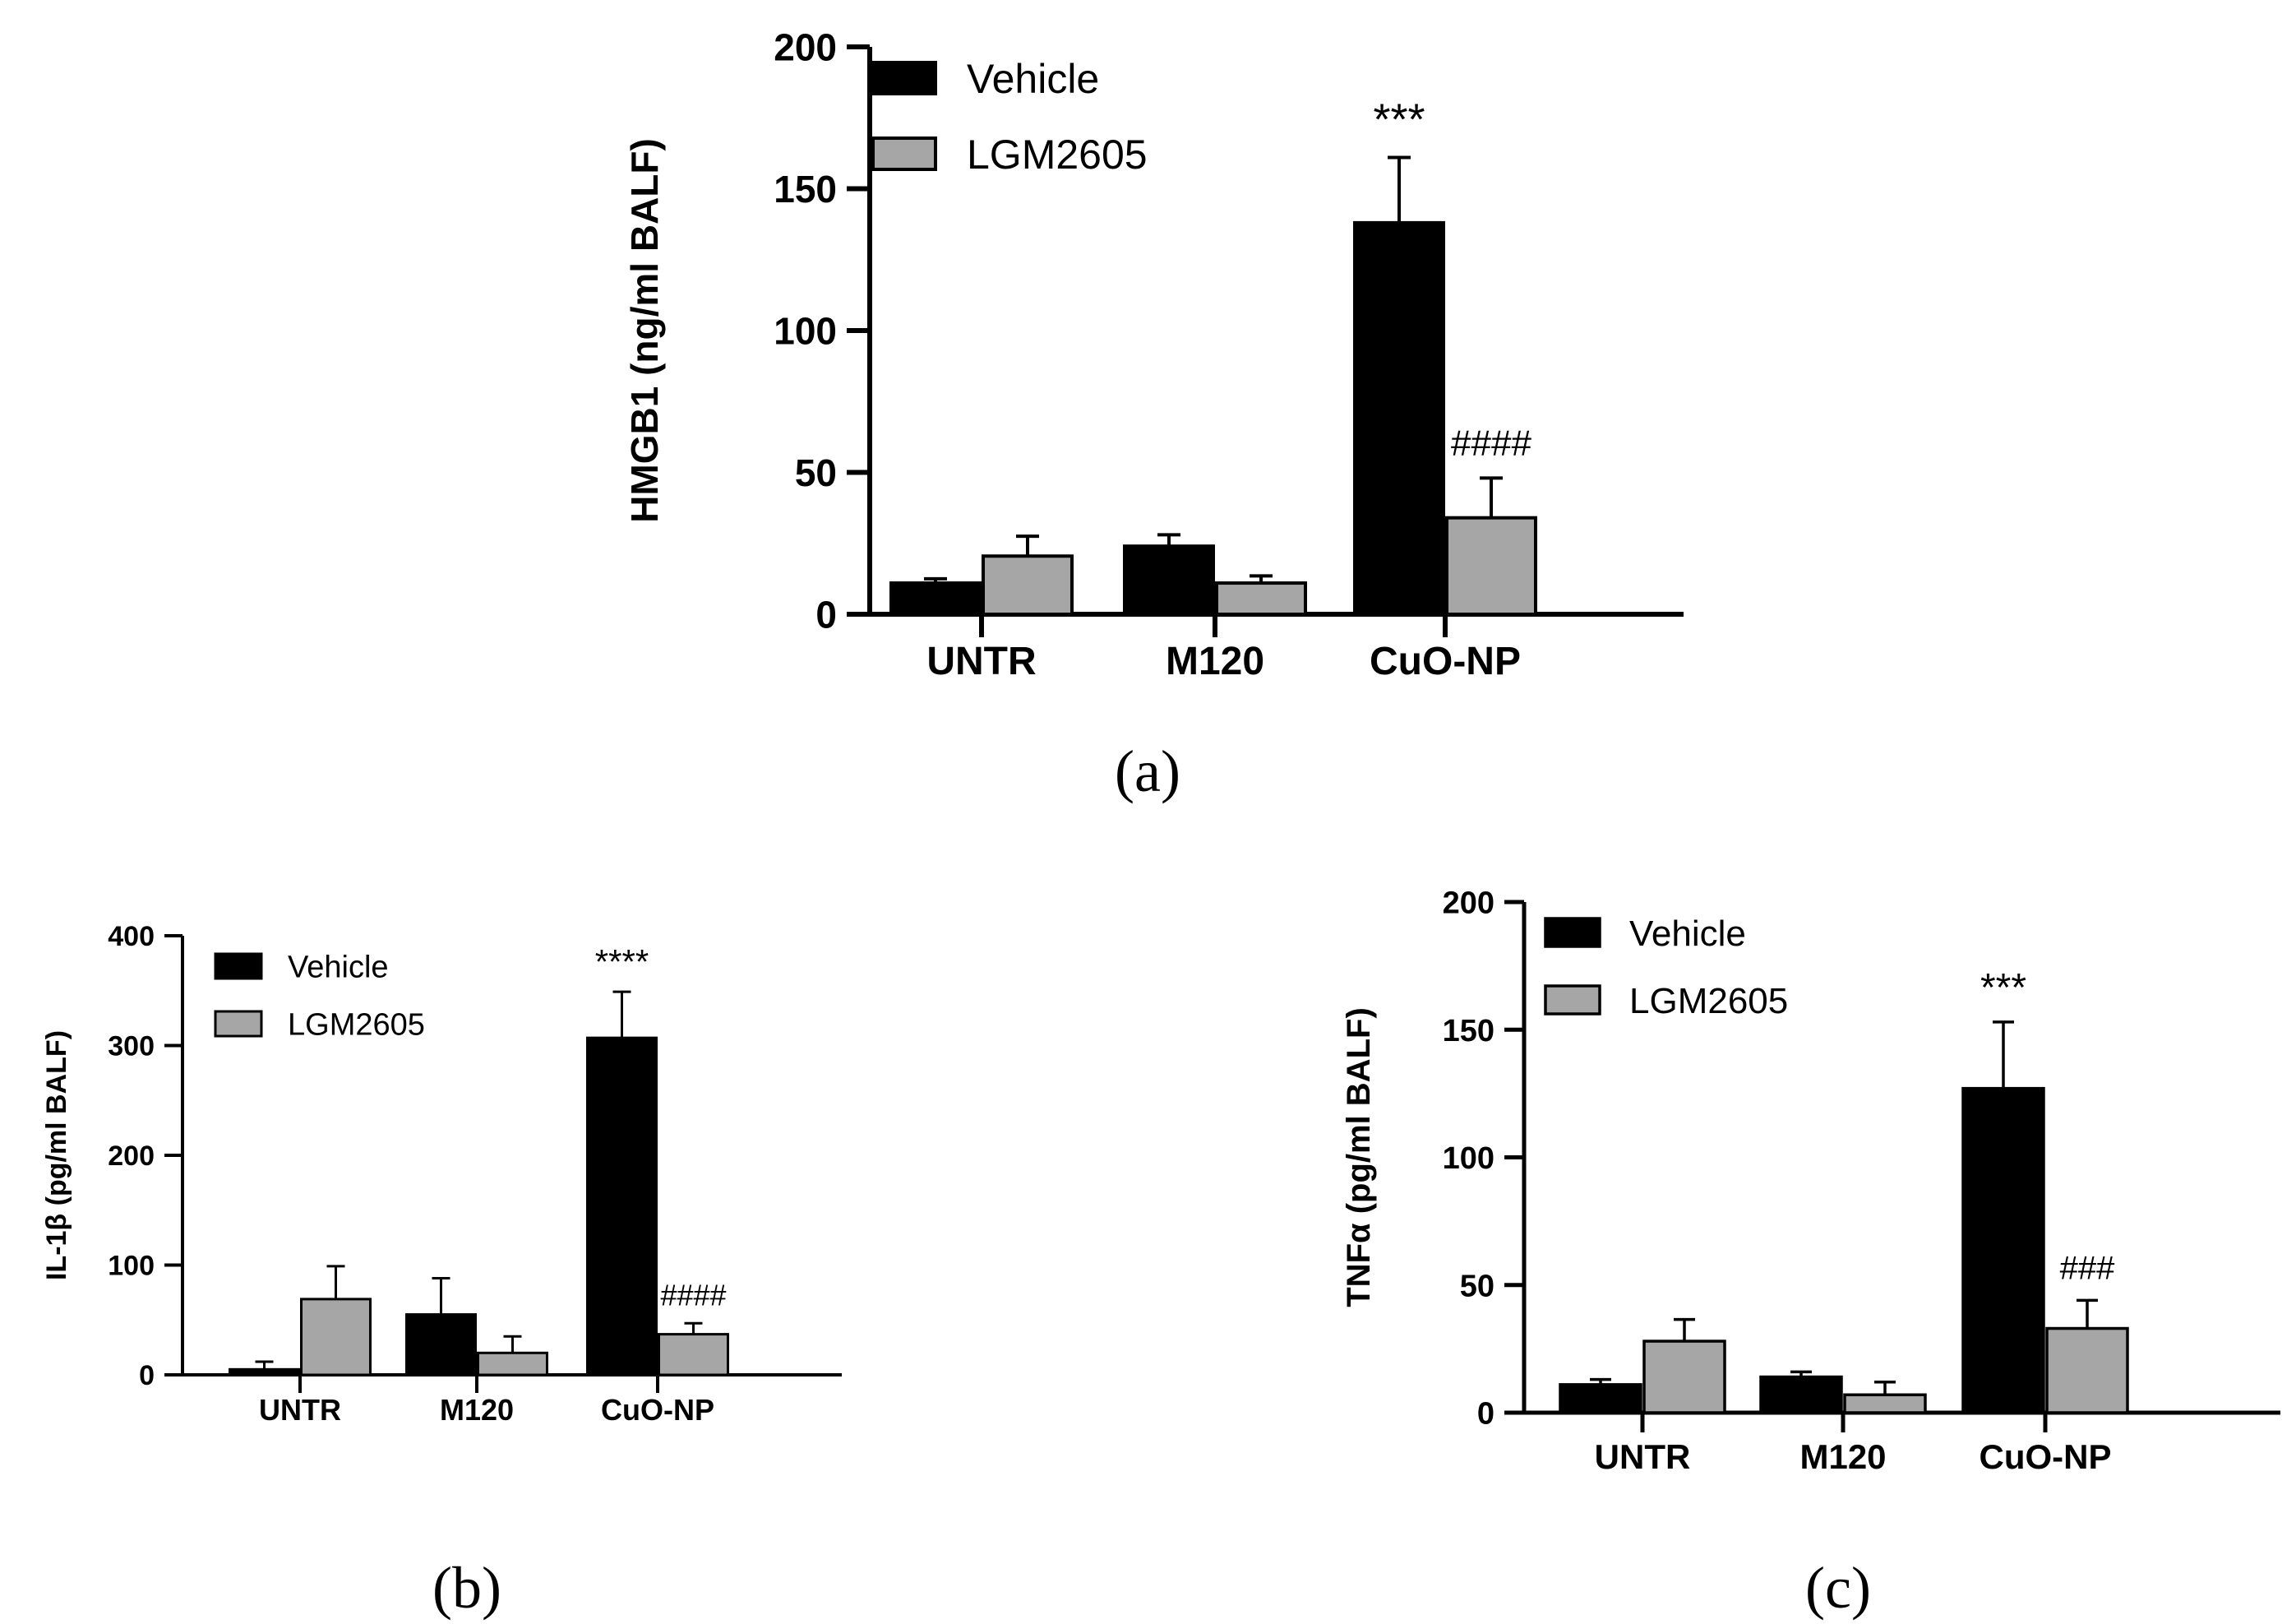 Image resolution: width=2296 pixels, height=1624 pixels. Describe the element at coordinates (622, 961) in the screenshot. I see `significance-annotation: ****` at that location.